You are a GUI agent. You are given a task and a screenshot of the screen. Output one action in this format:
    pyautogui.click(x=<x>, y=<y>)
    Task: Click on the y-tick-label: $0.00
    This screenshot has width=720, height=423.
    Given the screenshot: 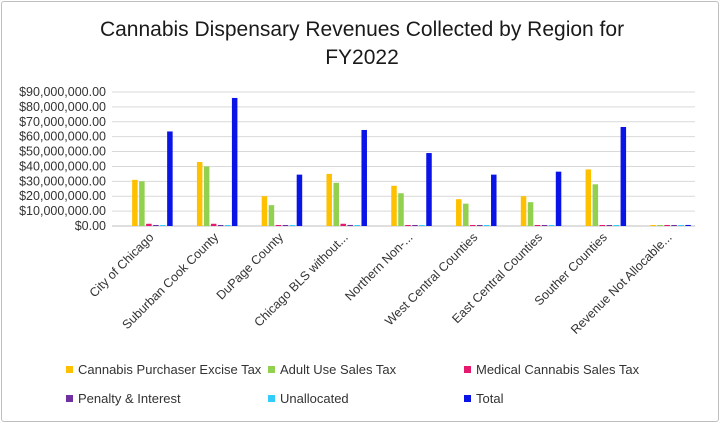 What is the action you would take?
    pyautogui.click(x=90, y=226)
    